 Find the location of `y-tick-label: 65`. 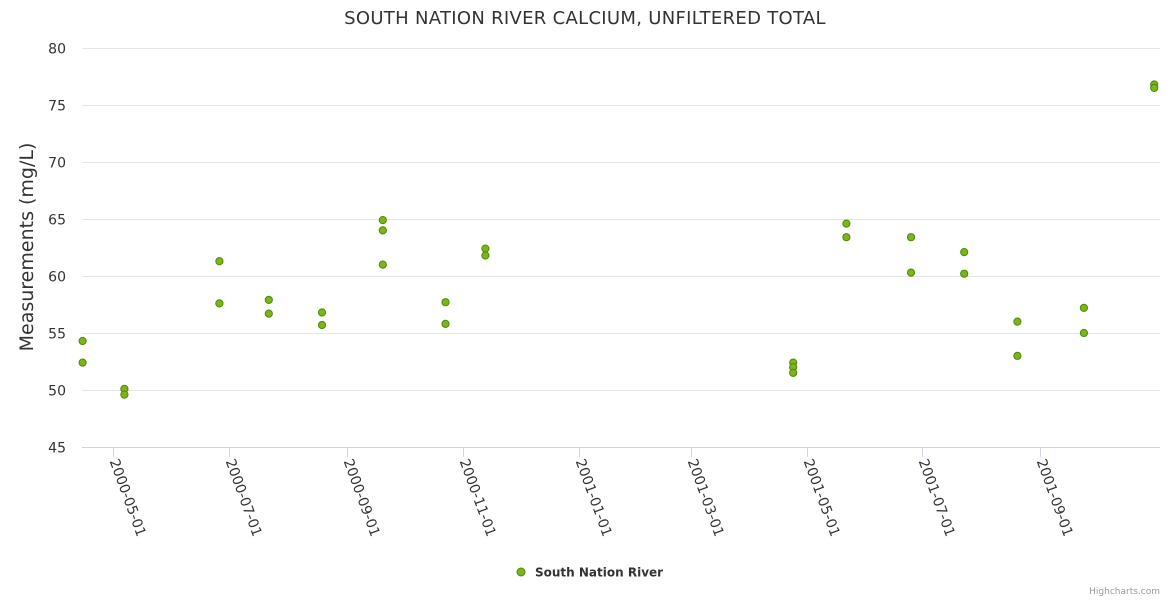

y-tick-label: 65 is located at coordinates (57, 221).